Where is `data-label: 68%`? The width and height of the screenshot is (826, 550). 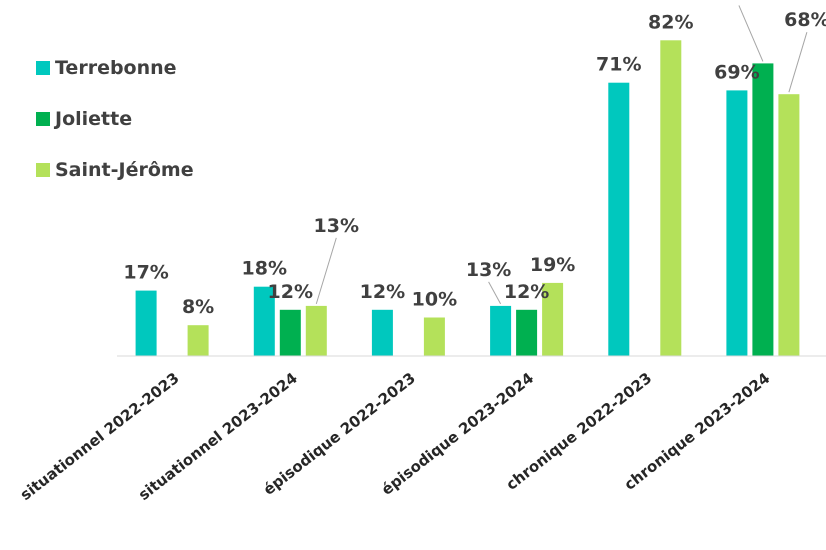 data-label: 68% is located at coordinates (805, 20).